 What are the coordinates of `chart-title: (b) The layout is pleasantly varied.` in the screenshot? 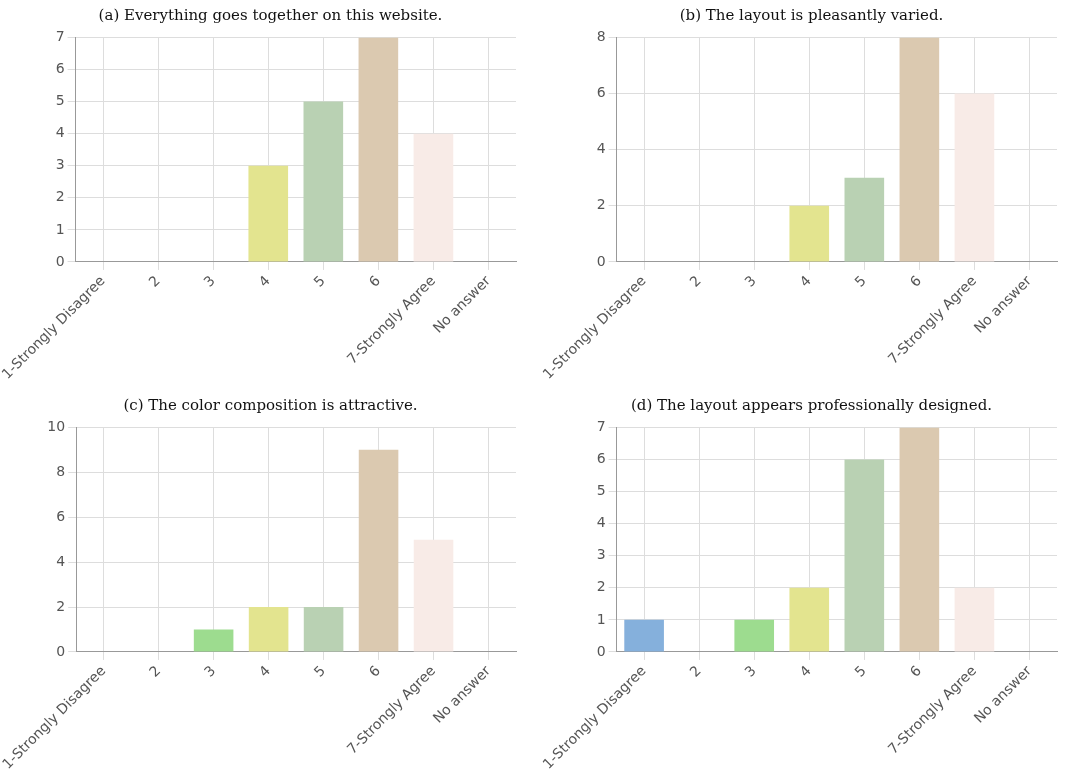 It's located at (811, 15).